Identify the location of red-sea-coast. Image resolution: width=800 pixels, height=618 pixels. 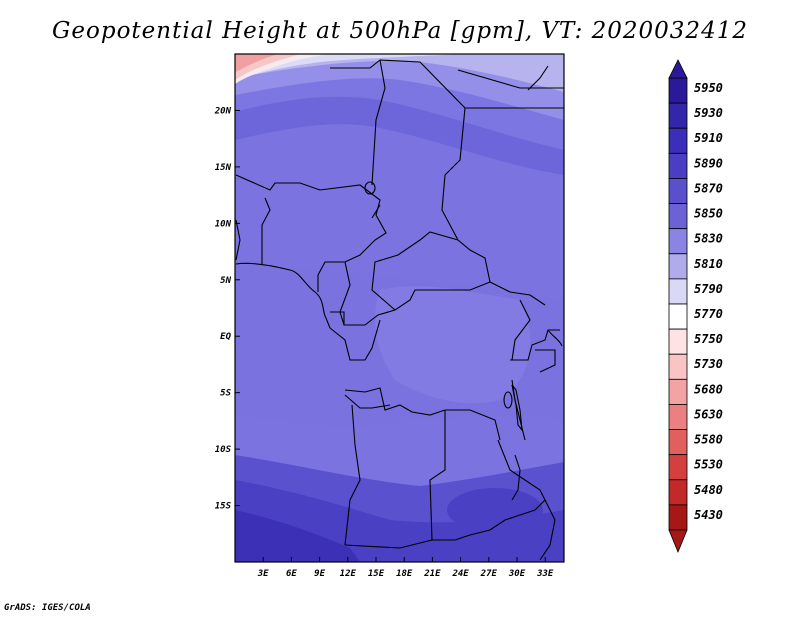
(538, 78).